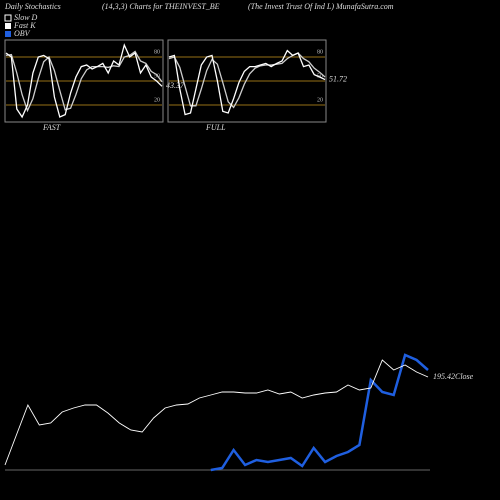 The width and height of the screenshot is (500, 500). I want to click on header-center: (14,3,3) Charts for THEINVEST_BE, so click(161, 6).